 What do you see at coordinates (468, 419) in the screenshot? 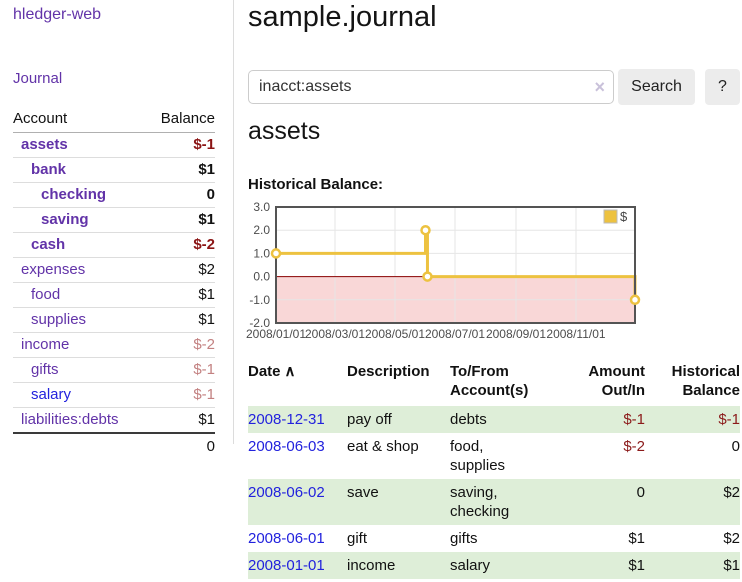
I see `transaction-accounts: debts` at bounding box center [468, 419].